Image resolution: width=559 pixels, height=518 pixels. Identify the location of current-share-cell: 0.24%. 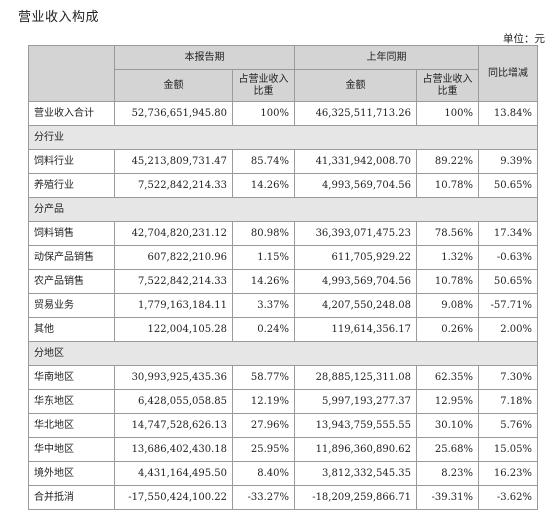
(263, 329).